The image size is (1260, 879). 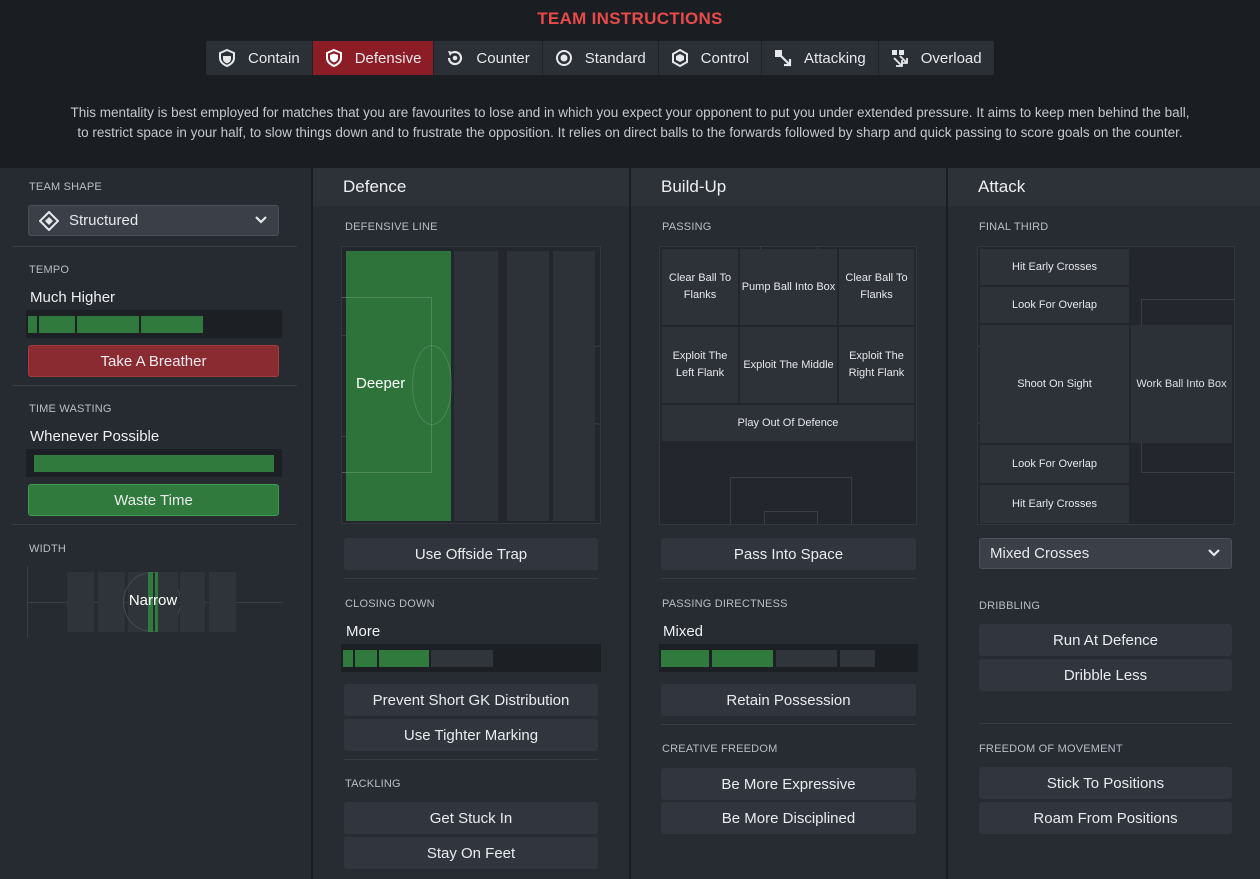 What do you see at coordinates (471, 700) in the screenshot?
I see `prevent-gk-distribution-button: Prevent Short GK Distribution` at bounding box center [471, 700].